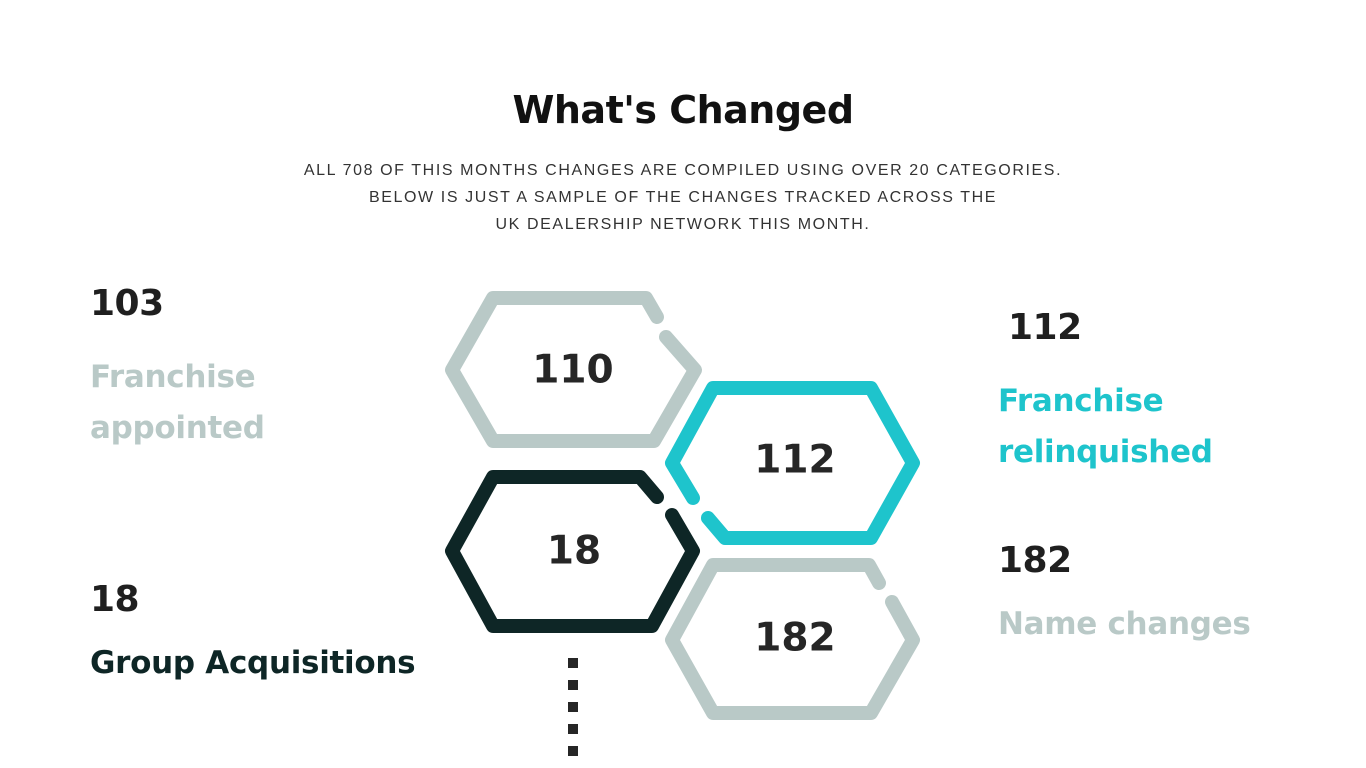  What do you see at coordinates (1124, 594) in the screenshot?
I see `stat-name-changes: 182 Name changes` at bounding box center [1124, 594].